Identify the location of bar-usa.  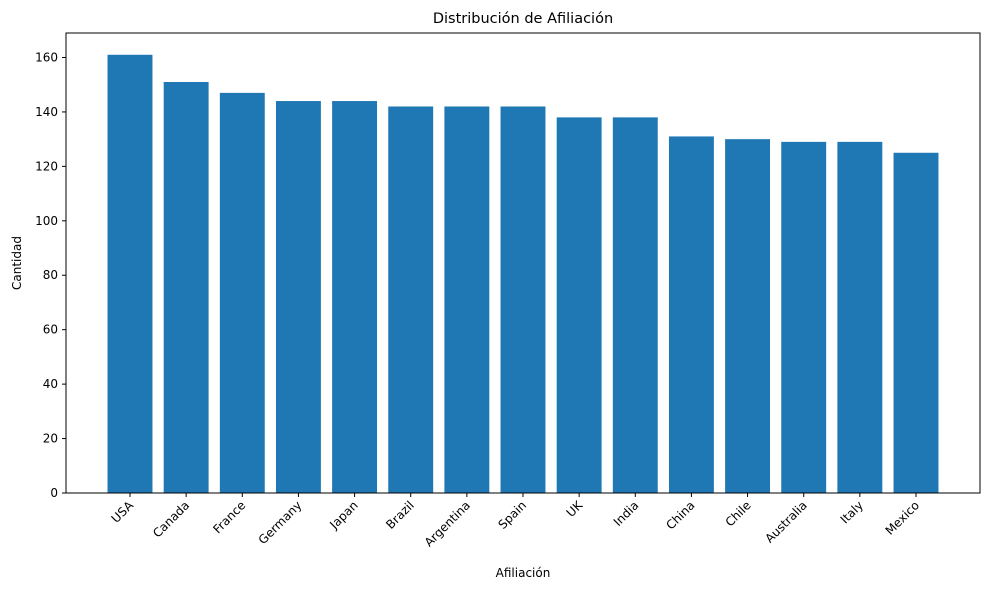
(130, 273).